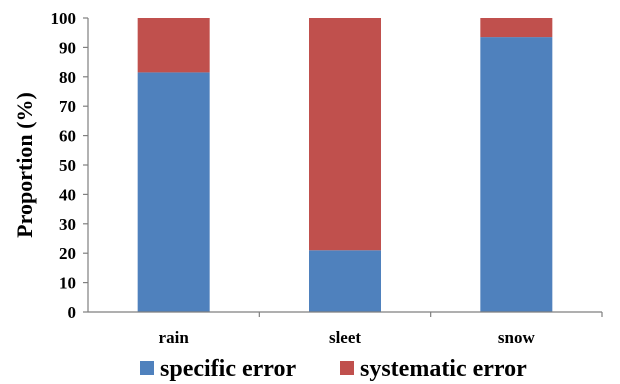 The height and width of the screenshot is (384, 620). What do you see at coordinates (381, 329) in the screenshot?
I see `x-axis-labels: rain sleet snow` at bounding box center [381, 329].